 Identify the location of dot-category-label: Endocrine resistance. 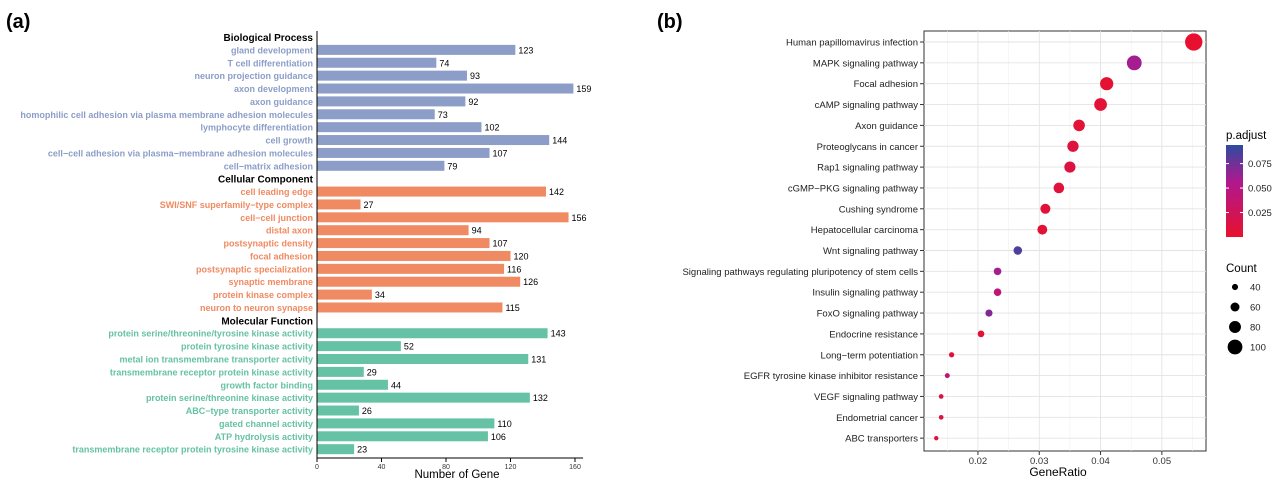
(873, 334).